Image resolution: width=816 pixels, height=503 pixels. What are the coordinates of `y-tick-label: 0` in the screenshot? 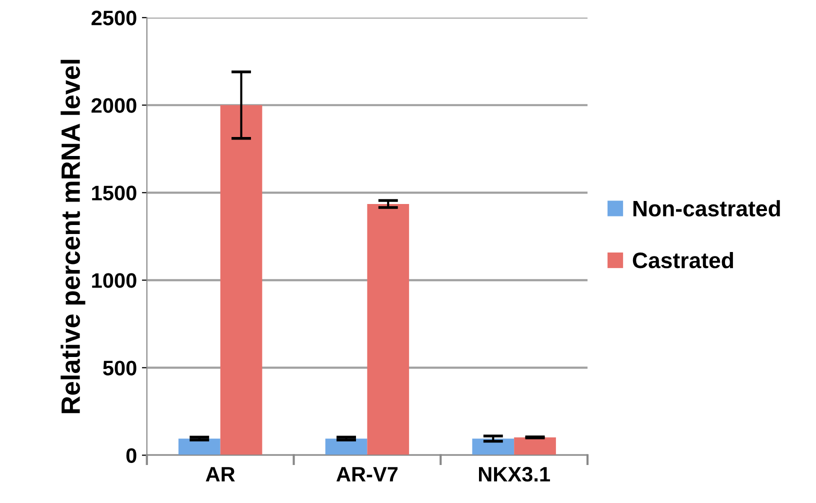 It's located at (131, 455).